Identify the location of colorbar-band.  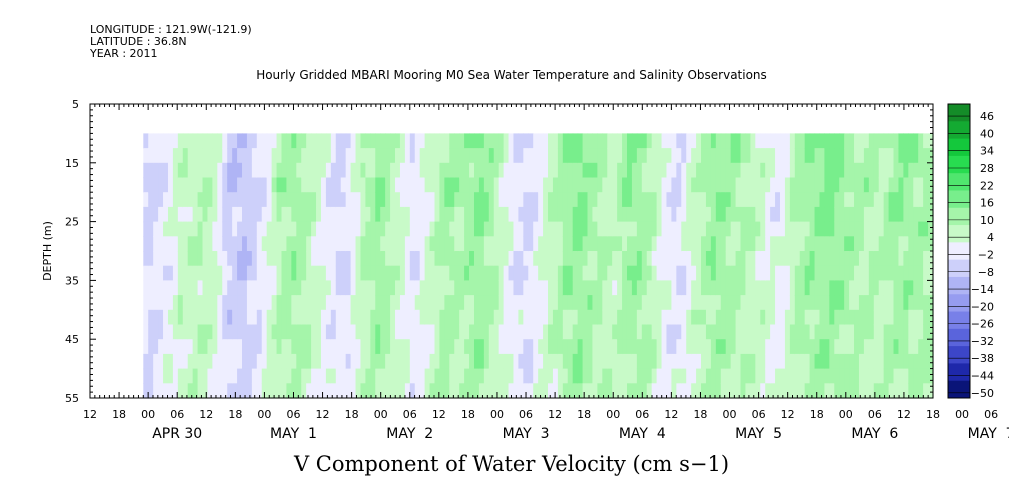
(959, 182).